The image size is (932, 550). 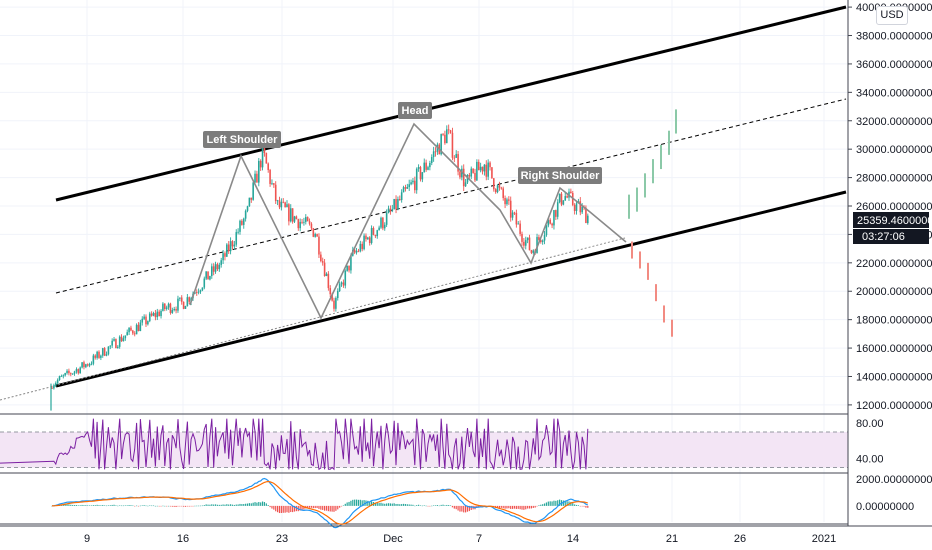 I want to click on currency-button: USD, so click(x=892, y=15).